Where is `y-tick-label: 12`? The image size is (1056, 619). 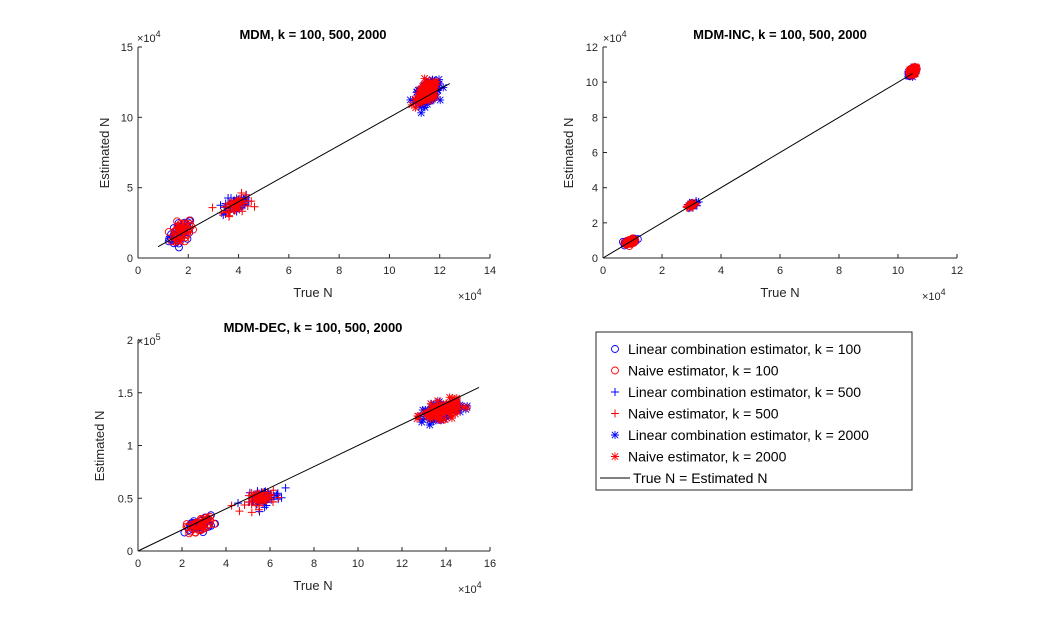 y-tick-label: 12 is located at coordinates (592, 48).